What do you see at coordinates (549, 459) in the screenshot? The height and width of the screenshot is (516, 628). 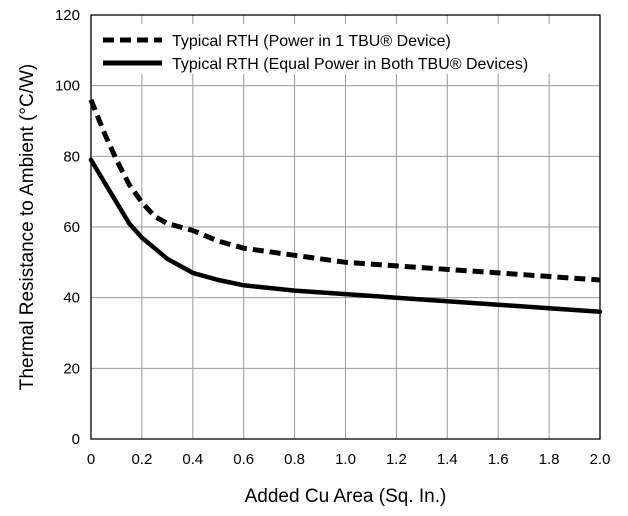 I see `x-tick-label: 1.8` at bounding box center [549, 459].